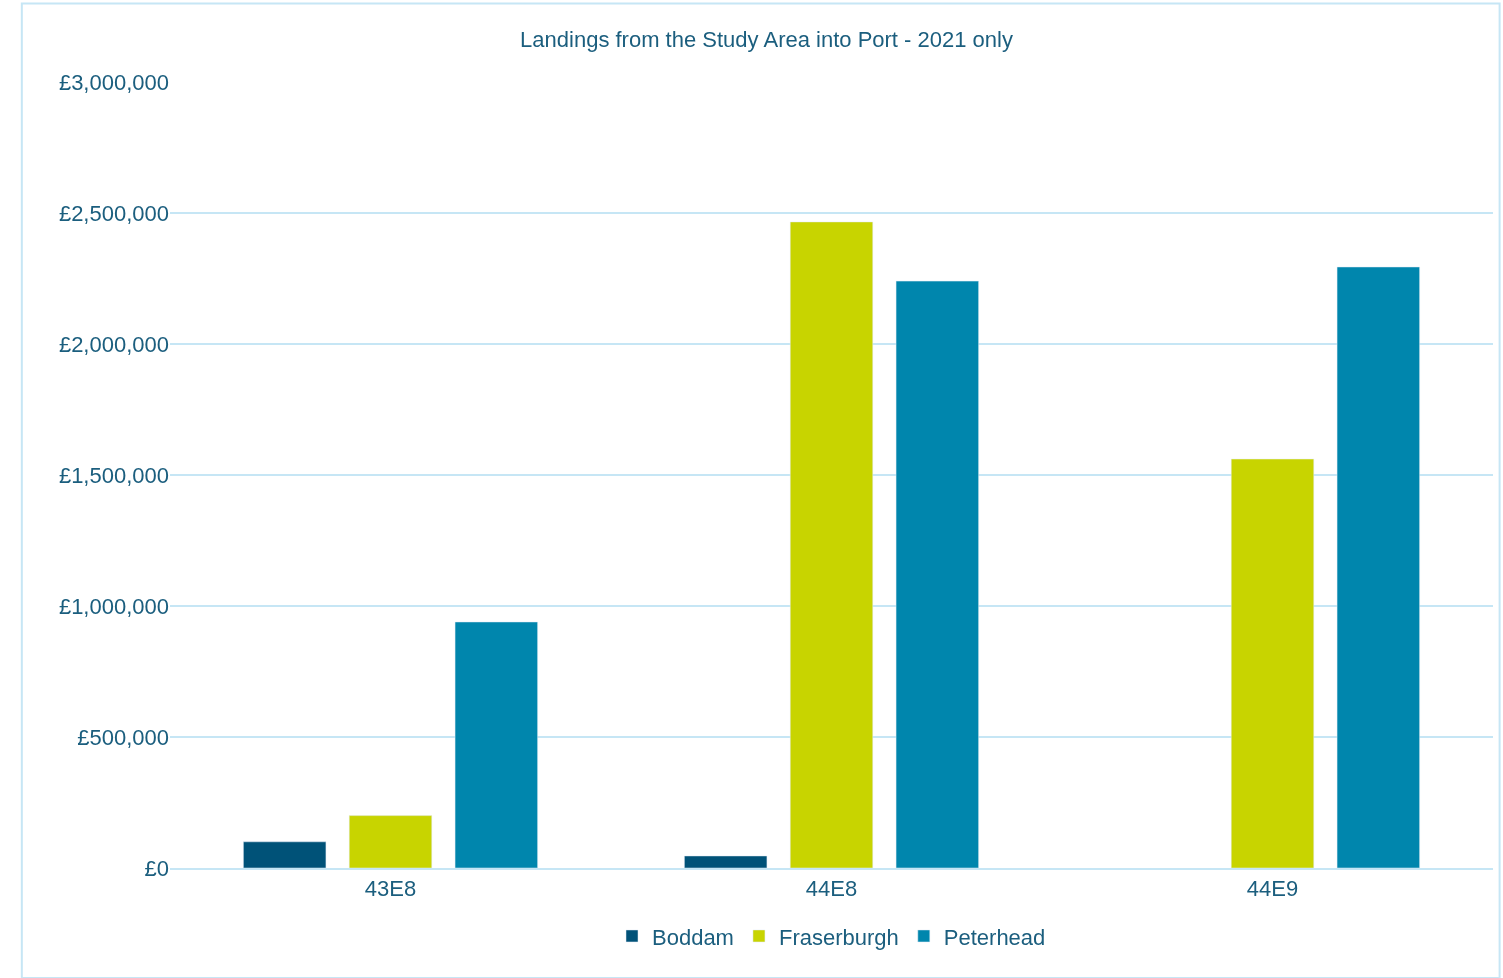 The height and width of the screenshot is (978, 1503). Describe the element at coordinates (766, 39) in the screenshot. I see `chart-title: Landings from the Study Area into Port - 2021 only` at that location.